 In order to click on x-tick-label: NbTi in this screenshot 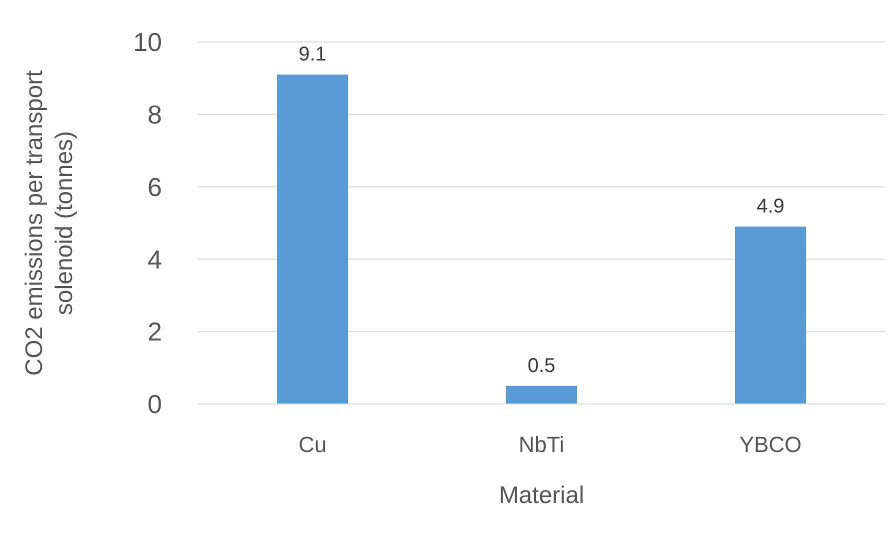, I will do `click(541, 444)`.